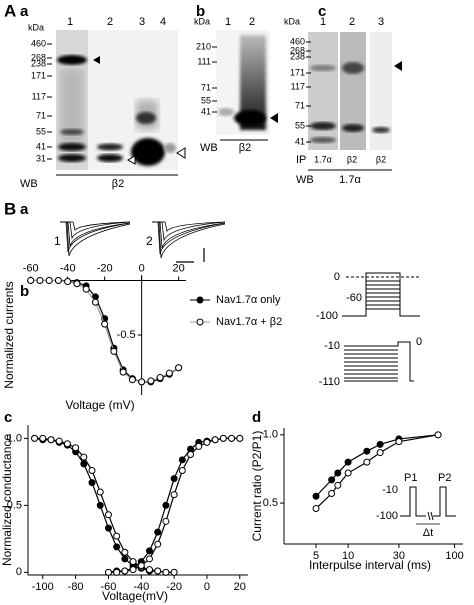  I want to click on y-tick-label: 0.5, so click(14, 505).